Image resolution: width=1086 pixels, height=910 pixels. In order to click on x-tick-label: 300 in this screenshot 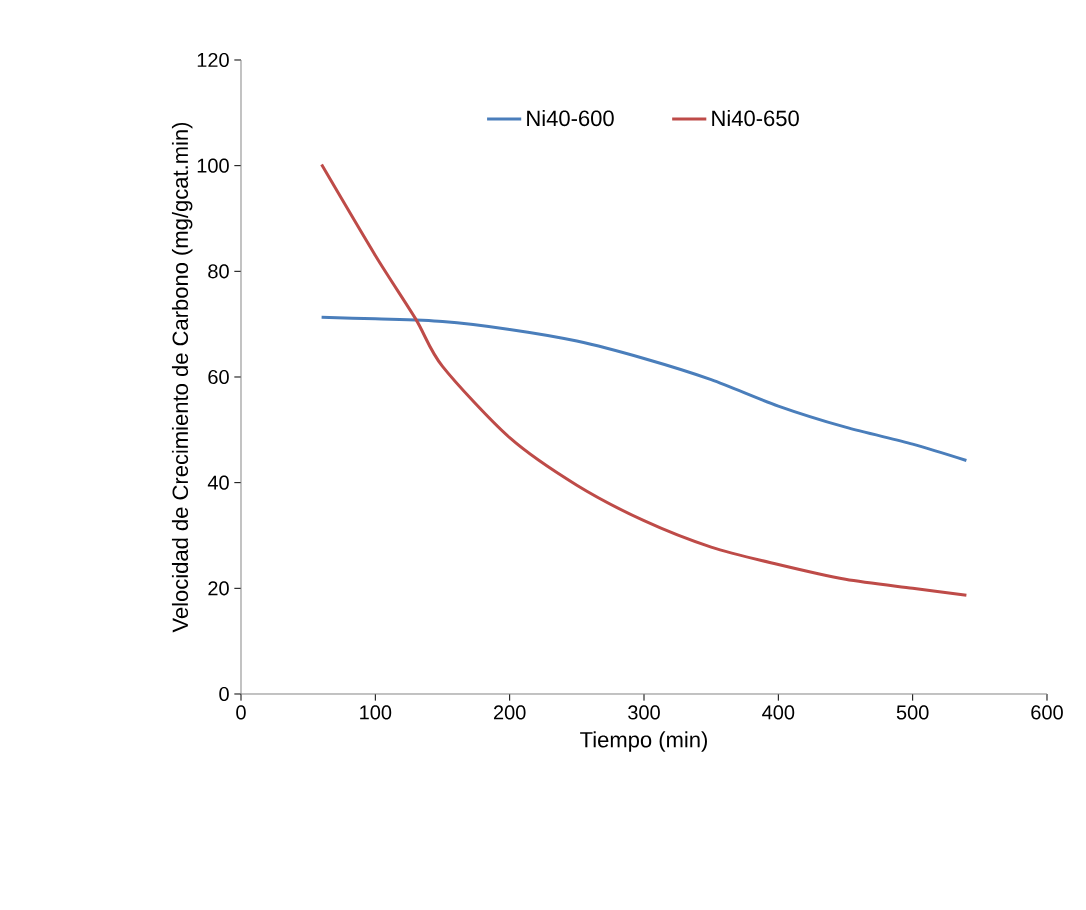, I will do `click(644, 712)`.